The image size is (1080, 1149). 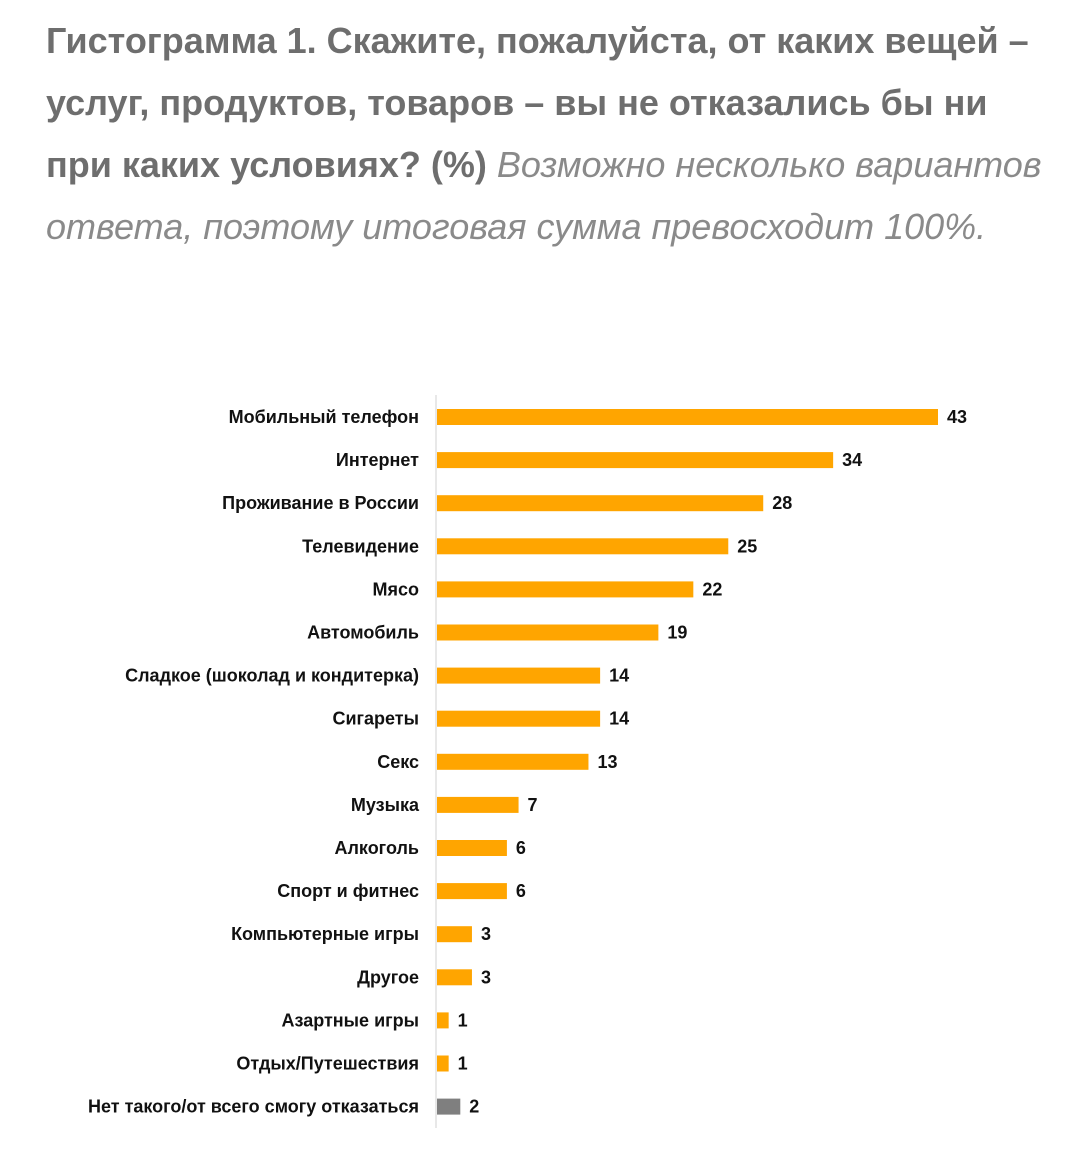 I want to click on category-label: Телевидение, so click(x=360, y=546).